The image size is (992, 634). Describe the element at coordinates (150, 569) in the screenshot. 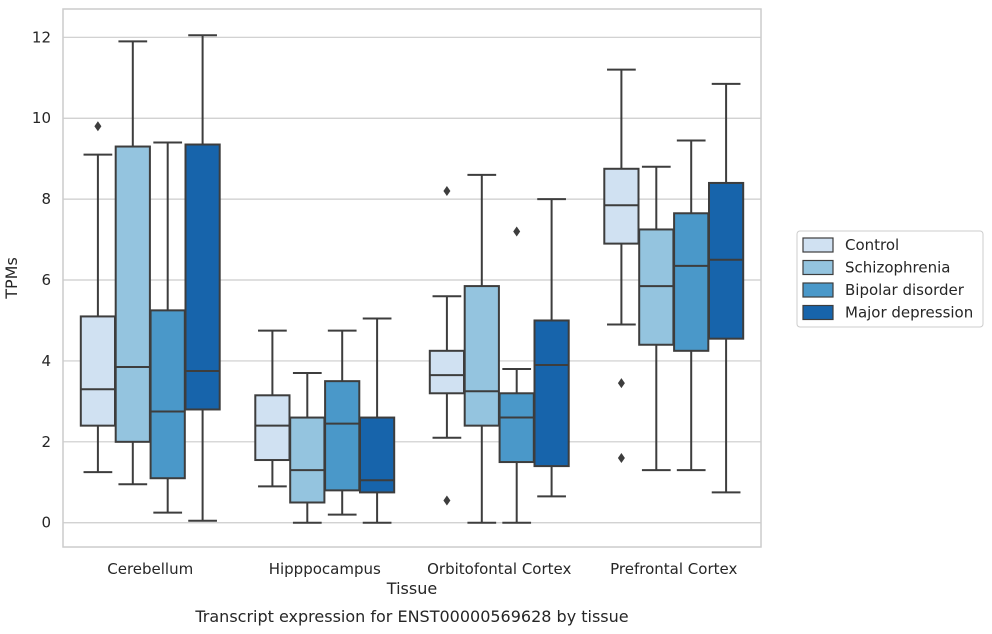

I see `x-tick-label-0: Cerebellum` at that location.